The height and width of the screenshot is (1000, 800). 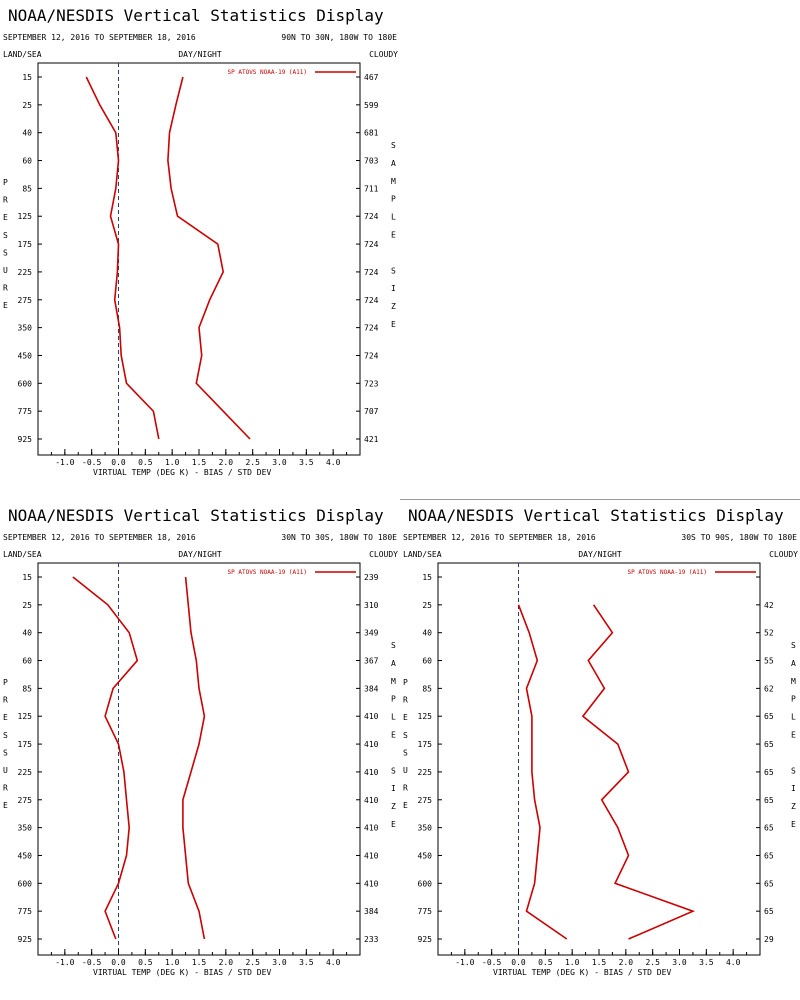 I want to click on x-tick-label: -0.5, so click(x=91, y=962).